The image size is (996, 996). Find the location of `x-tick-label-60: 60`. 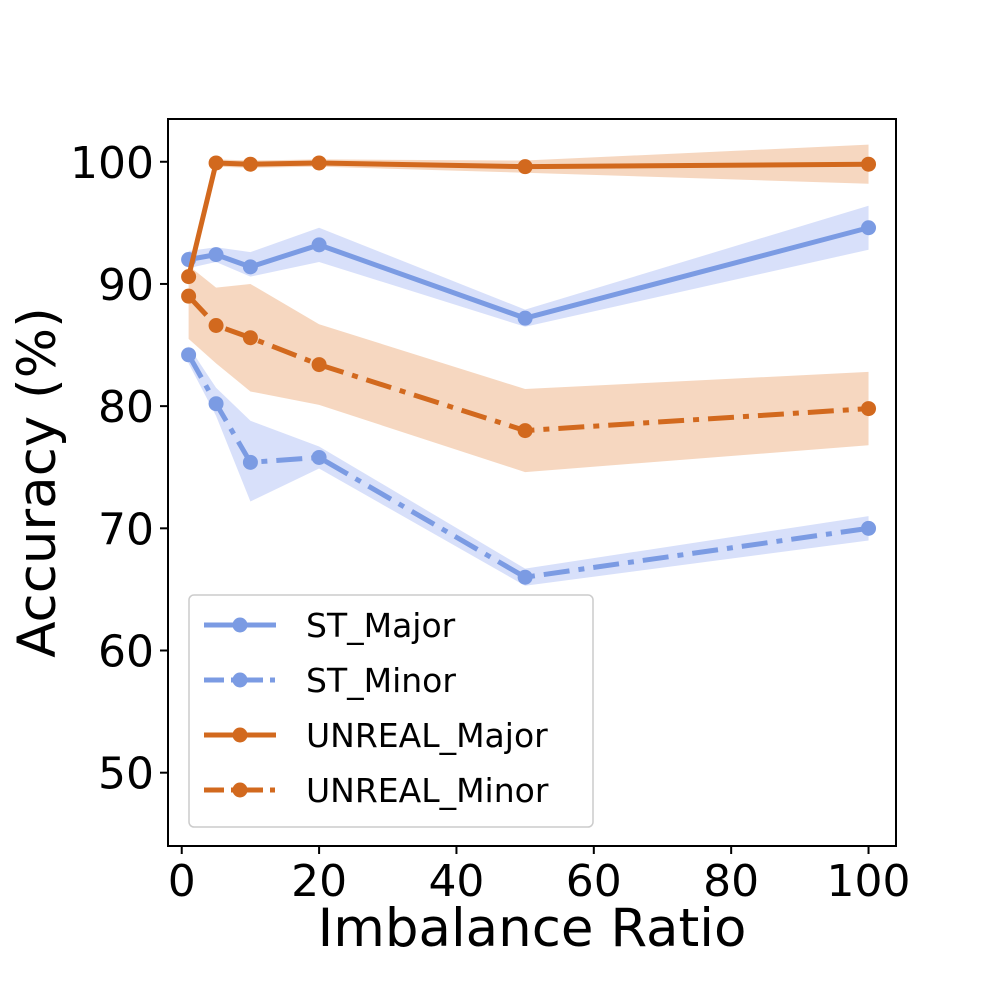

x-tick-label-60: 60 is located at coordinates (594, 881).